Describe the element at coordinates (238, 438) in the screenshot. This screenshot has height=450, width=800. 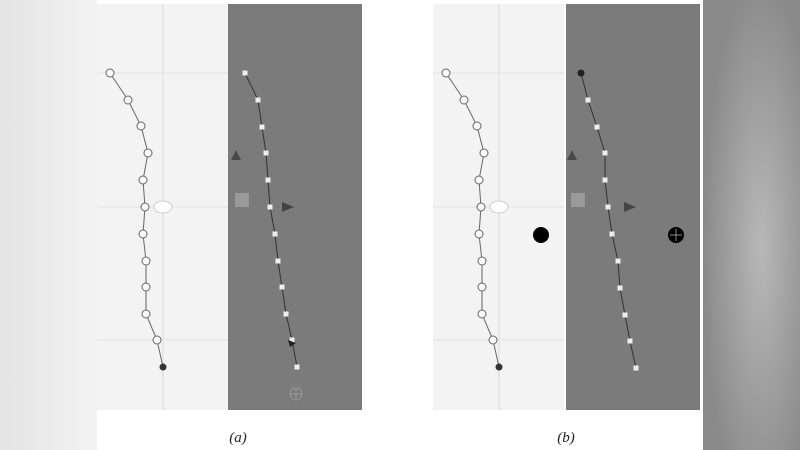
I see `caption: (a)` at that location.